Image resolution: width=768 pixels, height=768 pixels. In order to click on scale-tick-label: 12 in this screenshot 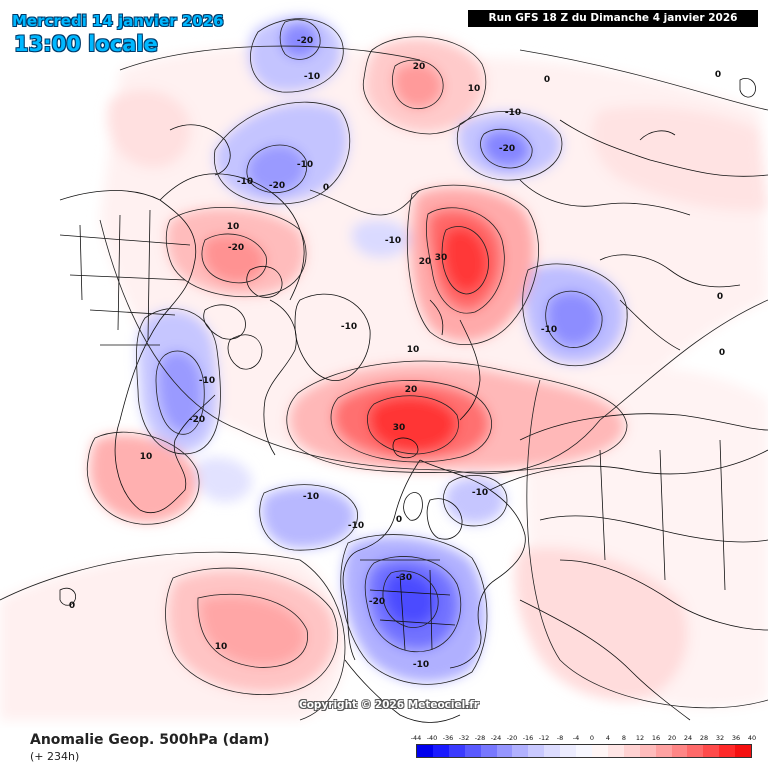, I will do `click(640, 738)`.